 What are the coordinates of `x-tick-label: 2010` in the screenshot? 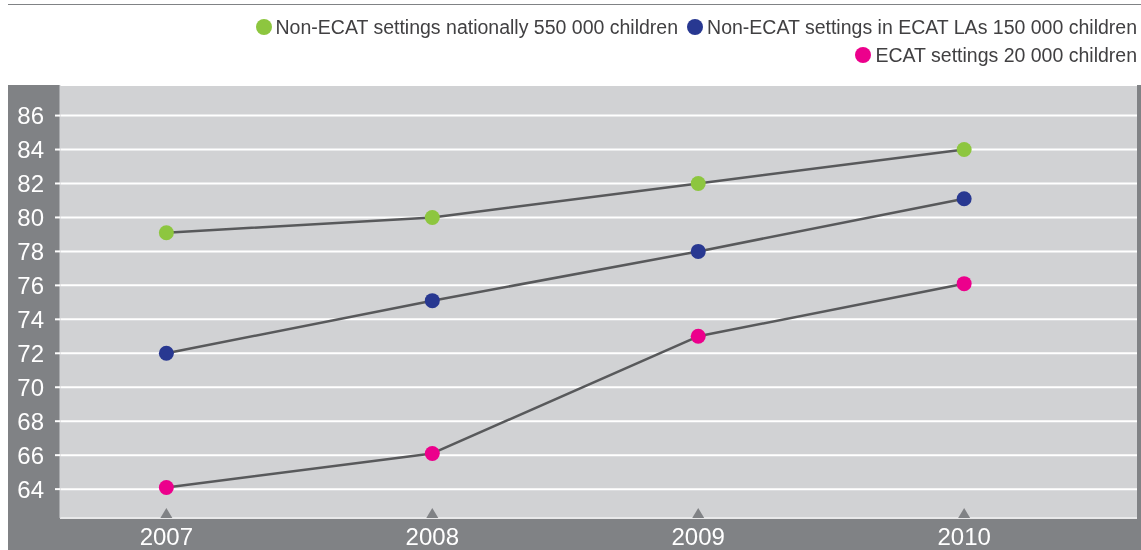 It's located at (964, 536).